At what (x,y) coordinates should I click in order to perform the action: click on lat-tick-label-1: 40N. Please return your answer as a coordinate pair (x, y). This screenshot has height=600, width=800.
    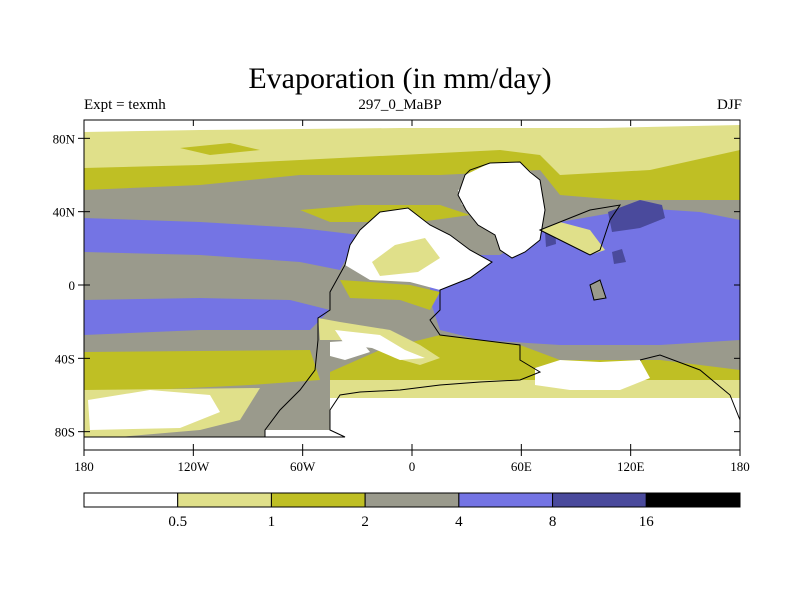
    Looking at the image, I should click on (64, 212).